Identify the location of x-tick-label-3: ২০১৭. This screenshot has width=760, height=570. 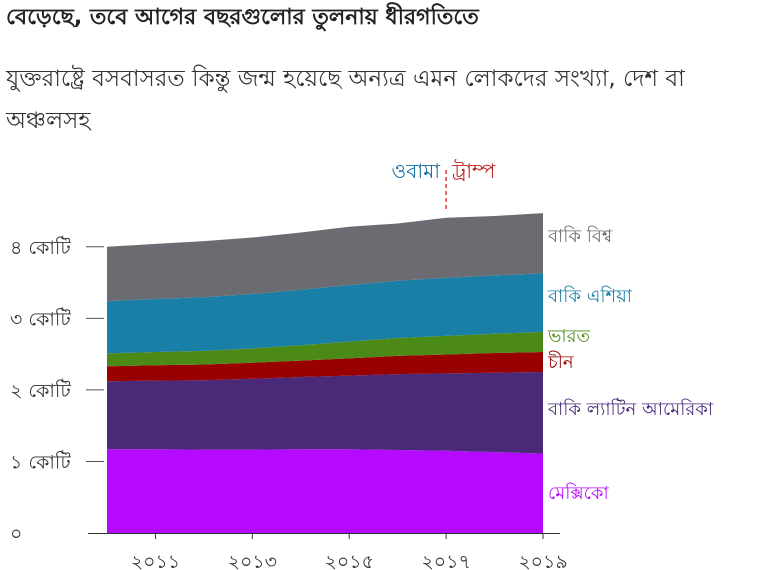
(445, 560).